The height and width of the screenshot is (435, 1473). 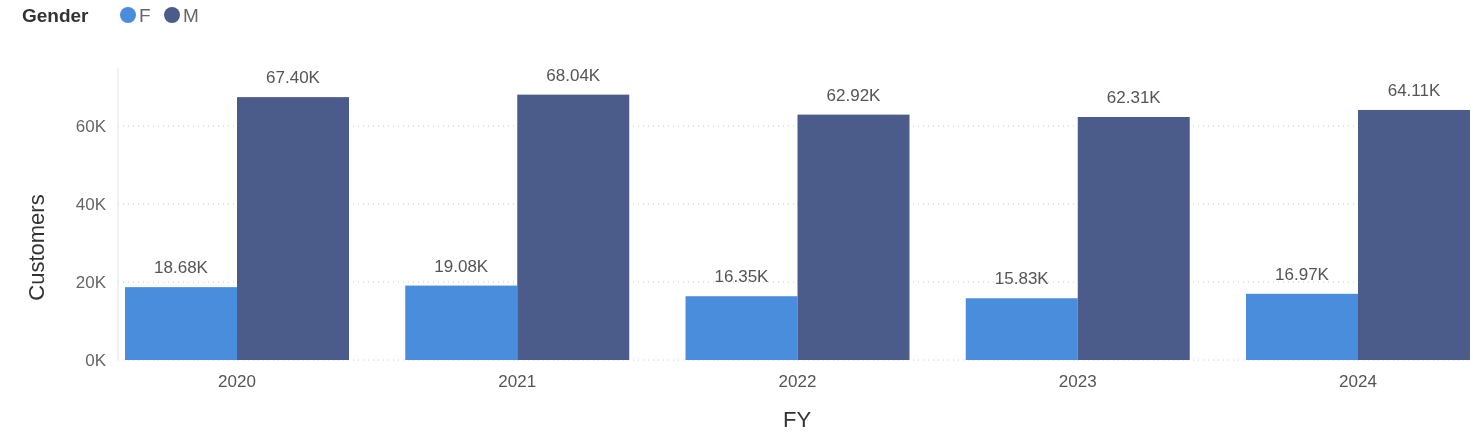 I want to click on x-axis-title: FY, so click(x=797, y=419).